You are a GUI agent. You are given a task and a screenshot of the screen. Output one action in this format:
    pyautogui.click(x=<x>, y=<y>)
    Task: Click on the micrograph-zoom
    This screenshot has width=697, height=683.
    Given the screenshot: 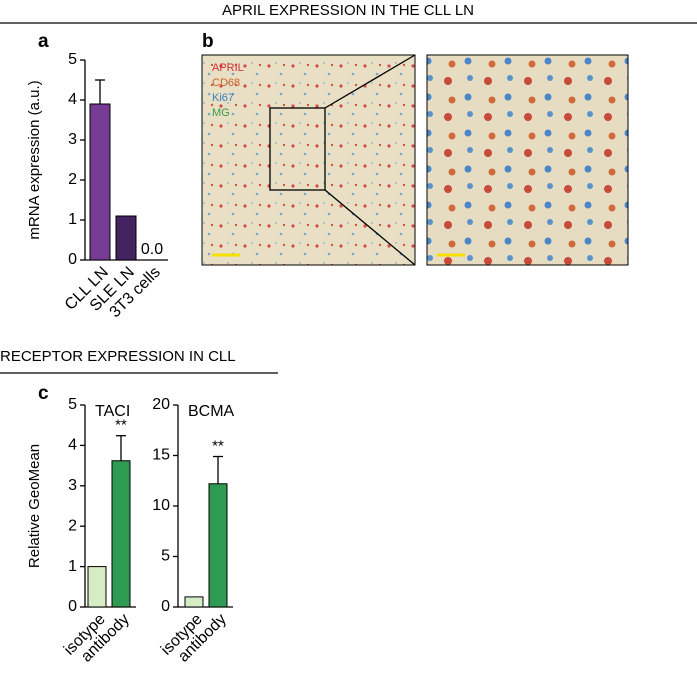 What is the action you would take?
    pyautogui.click(x=527, y=160)
    